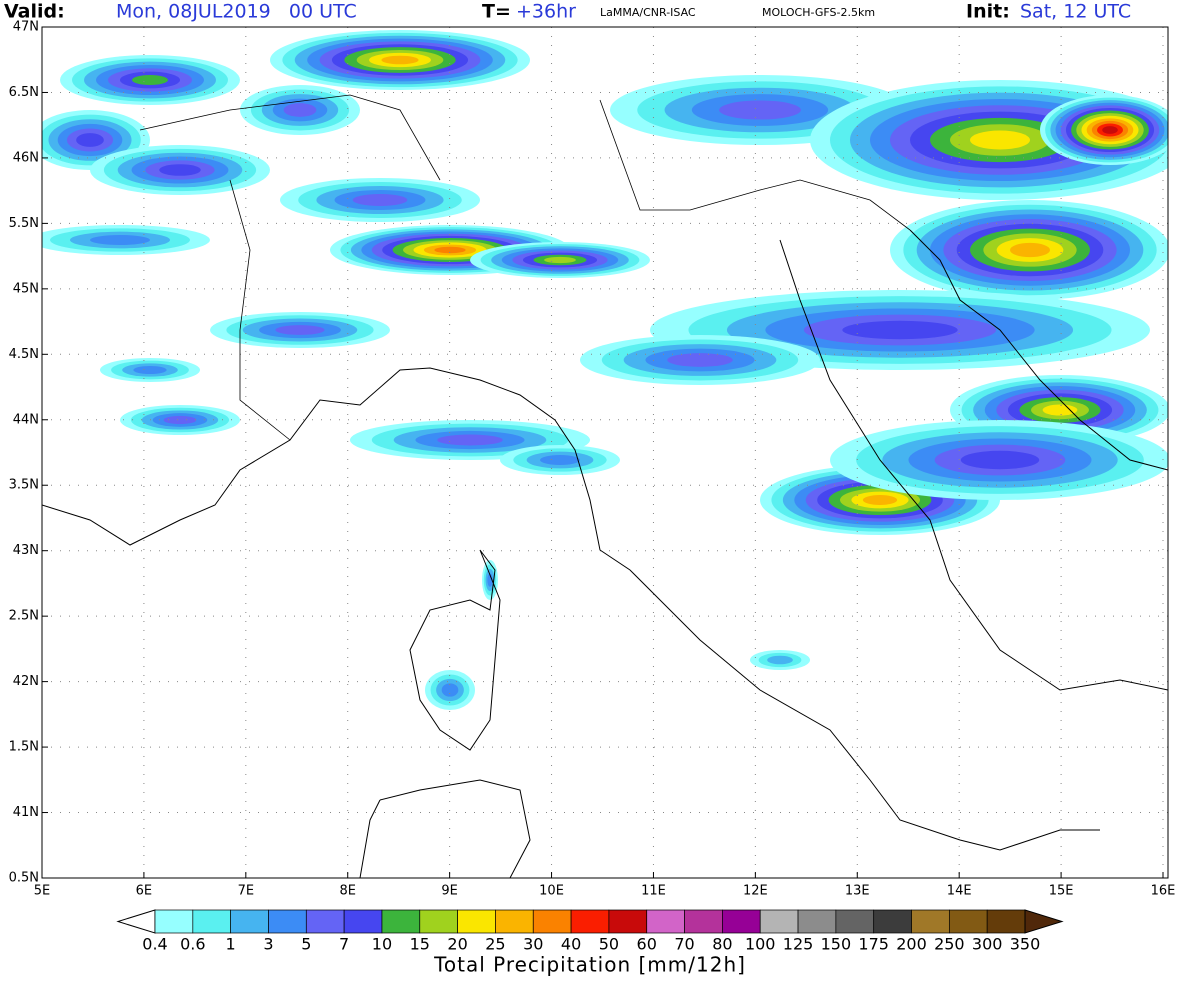  What do you see at coordinates (231, 944) in the screenshot?
I see `colorbar-label: 1` at bounding box center [231, 944].